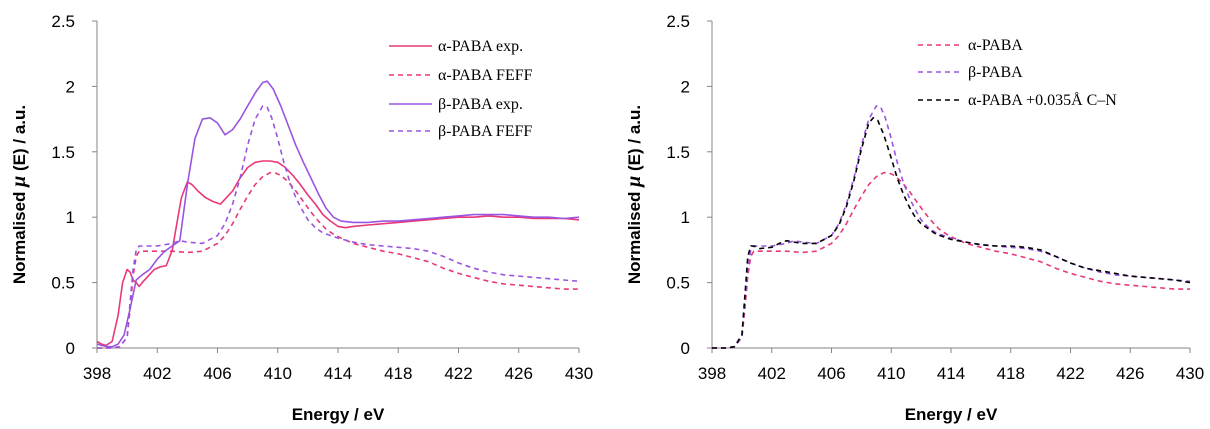  What do you see at coordinates (995, 72) in the screenshot?
I see `legend-label-2: β-PABA` at bounding box center [995, 72].